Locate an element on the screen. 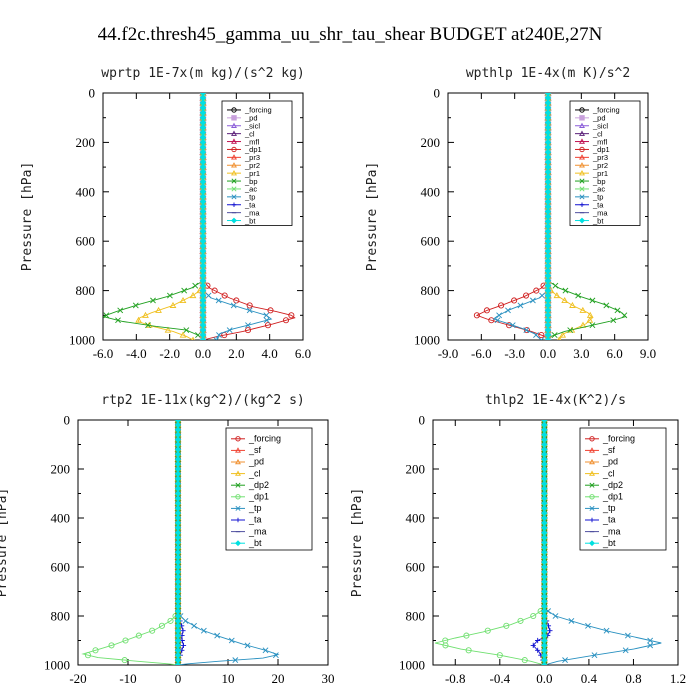 This screenshot has width=700, height=700. legend-entry: _mfl is located at coordinates (591, 141).